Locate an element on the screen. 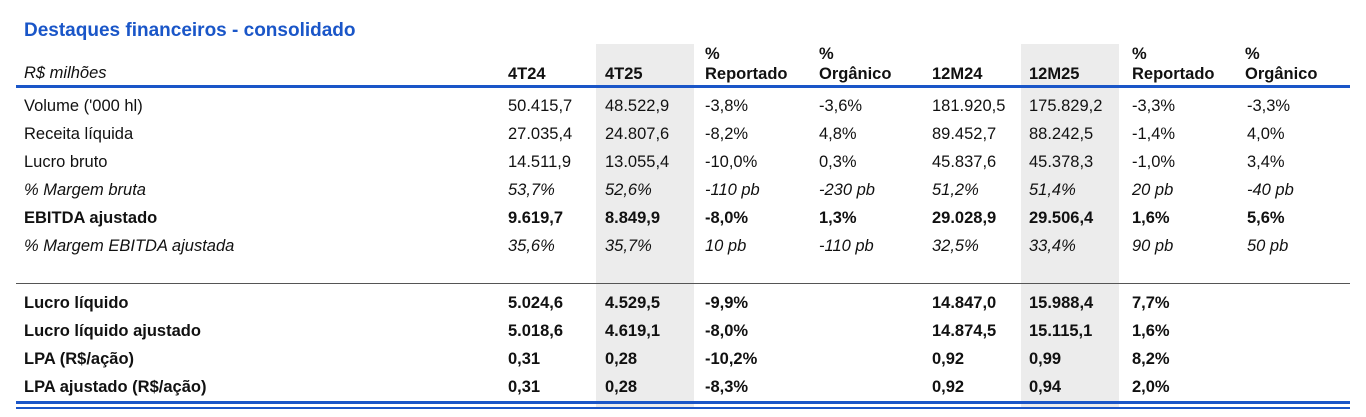 This screenshot has height=417, width=1366. row-label: EBITDA ajustado is located at coordinates (91, 217).